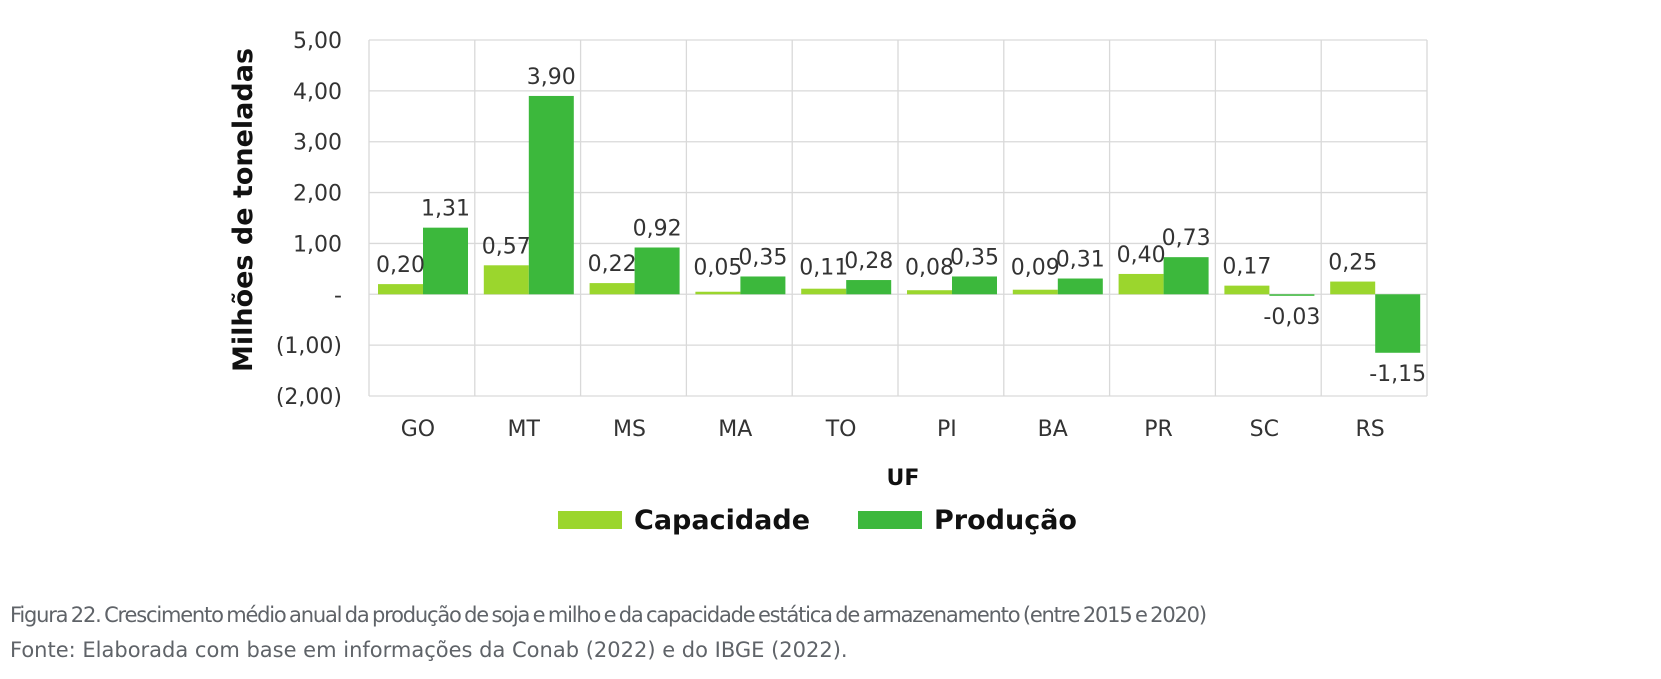  What do you see at coordinates (1353, 288) in the screenshot?
I see `bar-capacidade-rs` at bounding box center [1353, 288].